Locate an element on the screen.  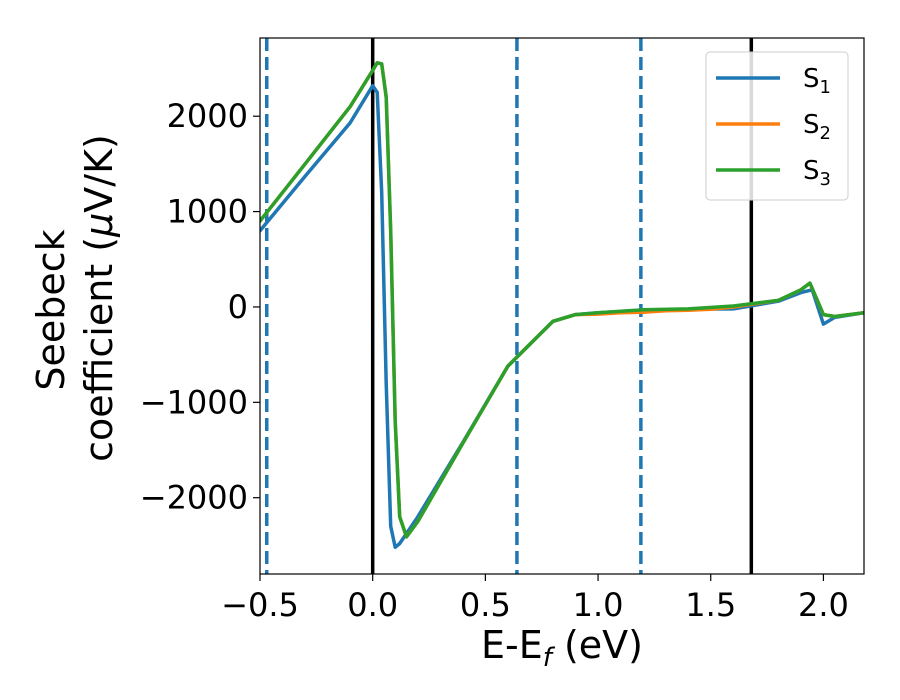
legend-label-s2: S2 is located at coordinates (817, 127).